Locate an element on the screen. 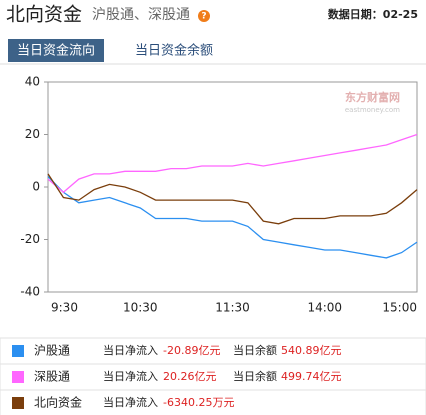  help-icon-bg is located at coordinates (204, 16).